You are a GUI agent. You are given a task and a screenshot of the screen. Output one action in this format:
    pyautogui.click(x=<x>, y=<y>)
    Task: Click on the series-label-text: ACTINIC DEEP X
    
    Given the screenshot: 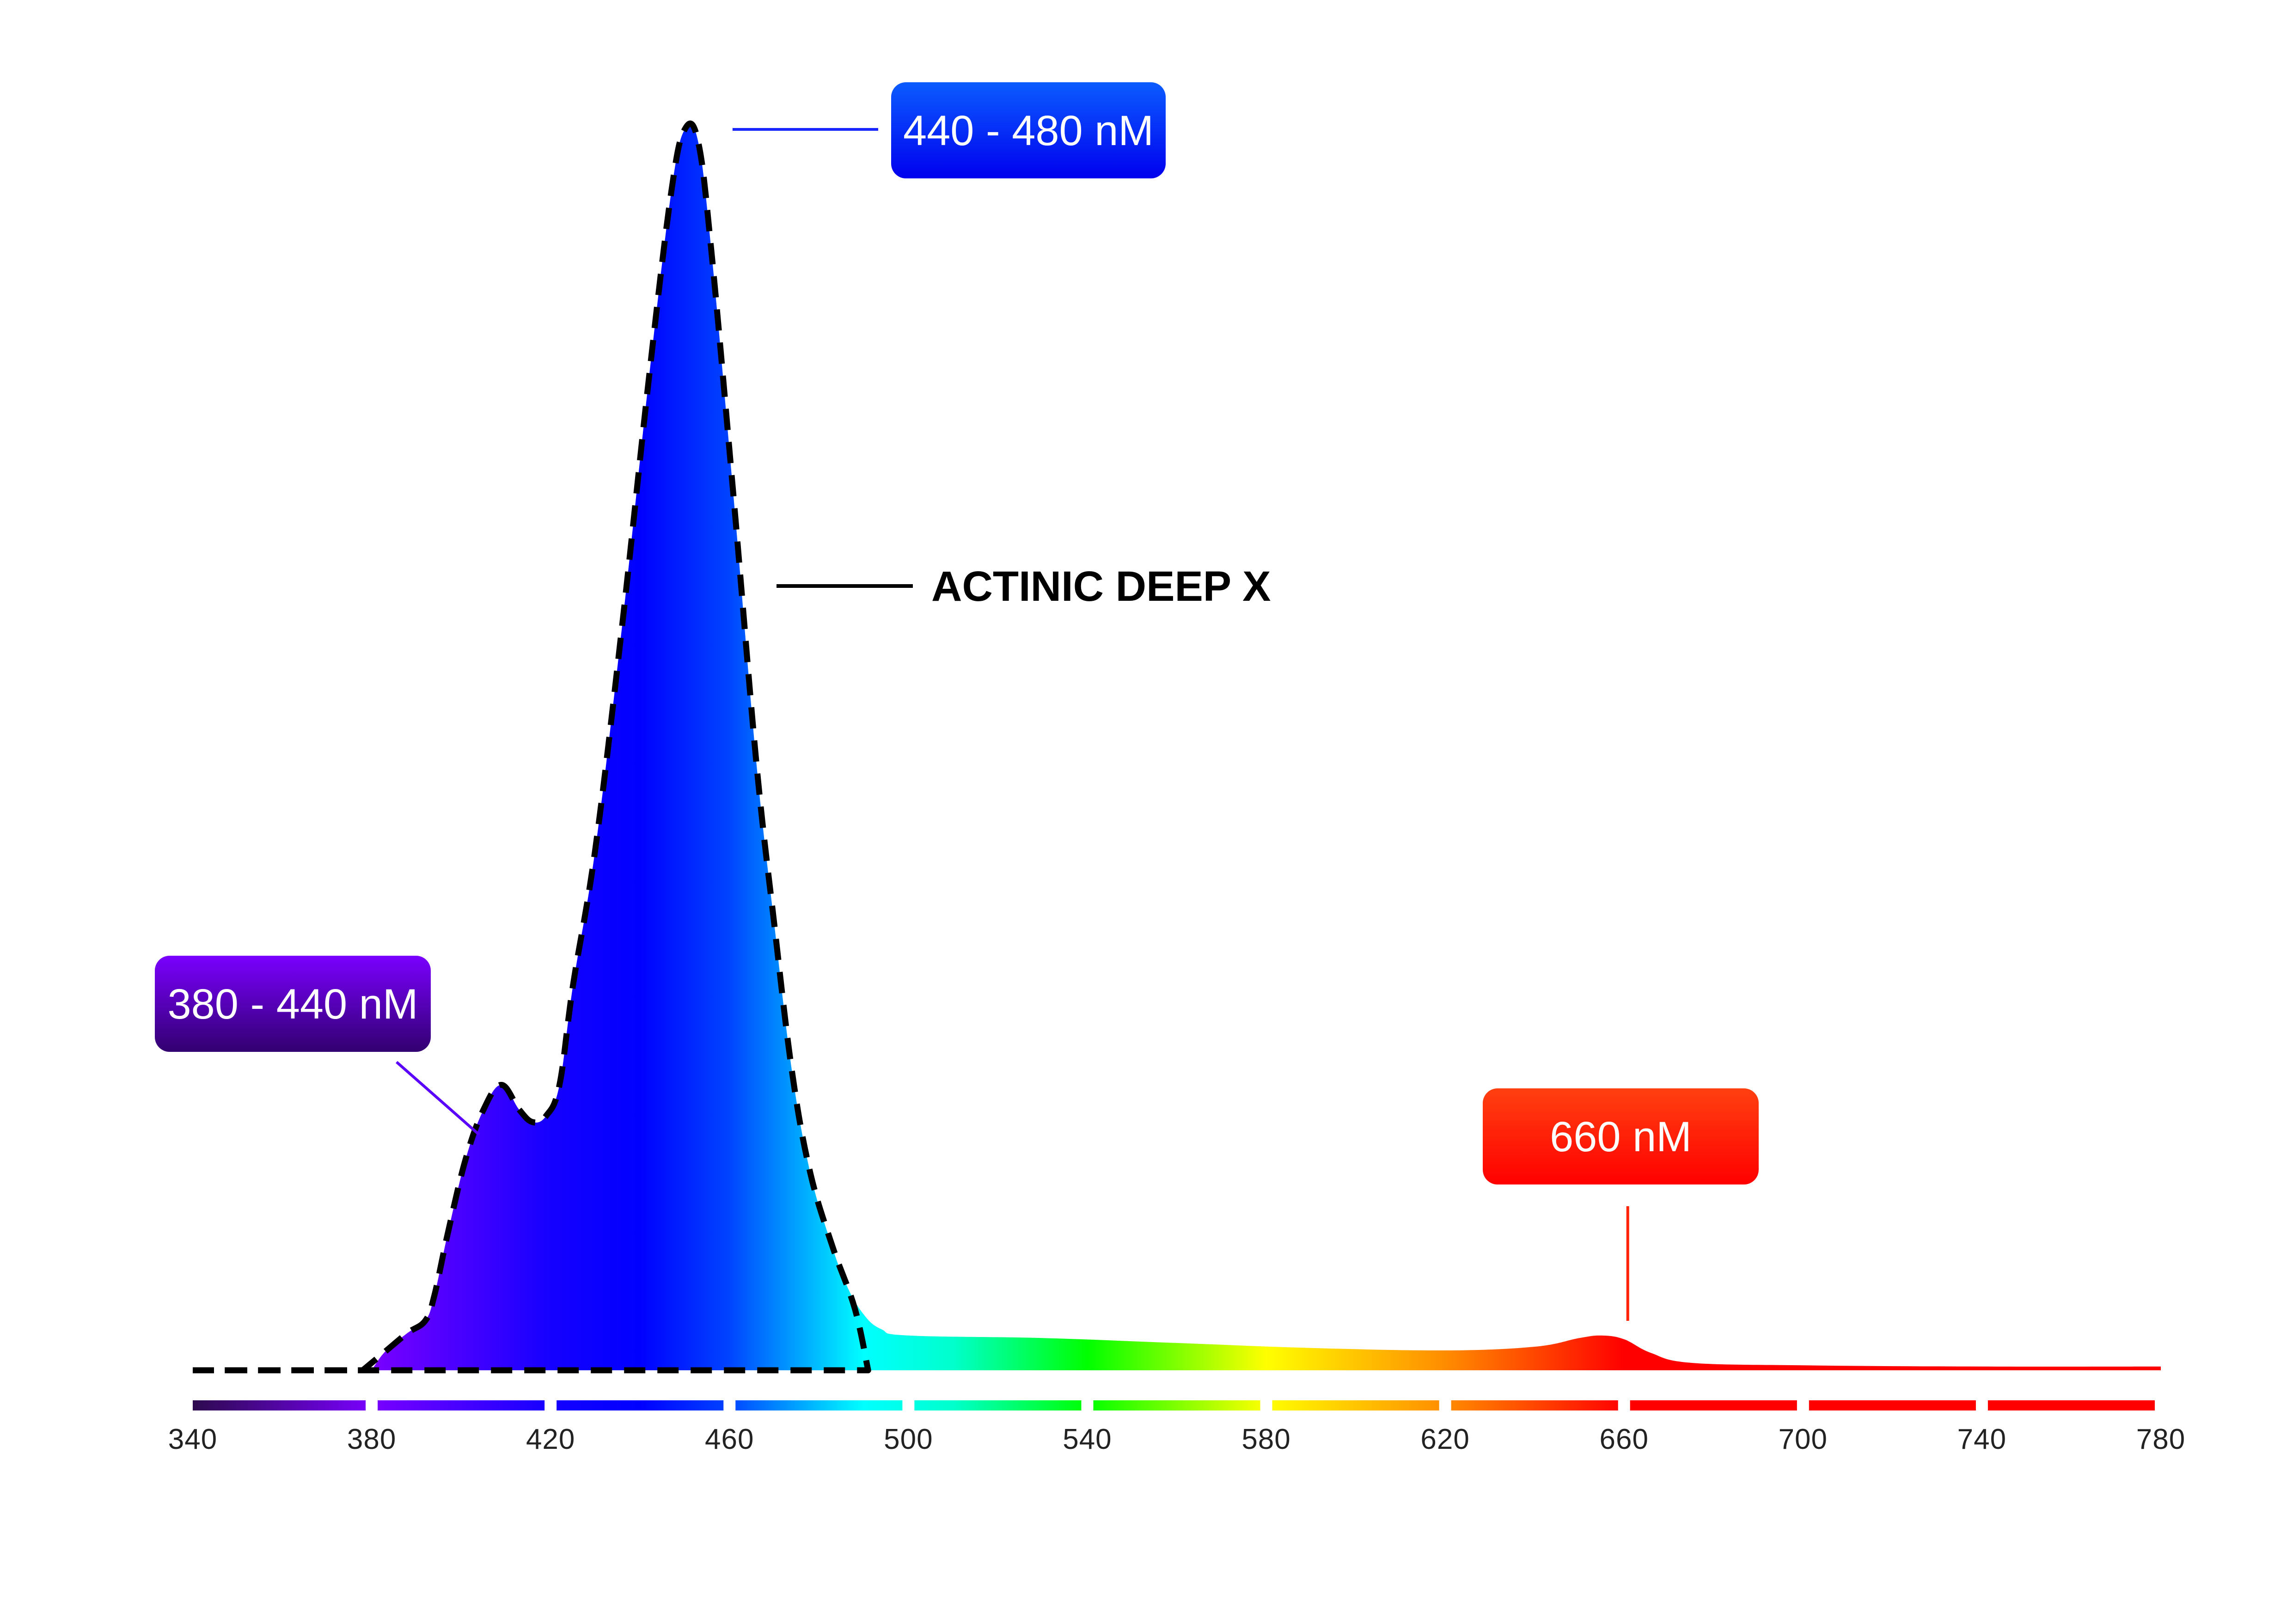 What is the action you would take?
    pyautogui.click(x=1101, y=586)
    